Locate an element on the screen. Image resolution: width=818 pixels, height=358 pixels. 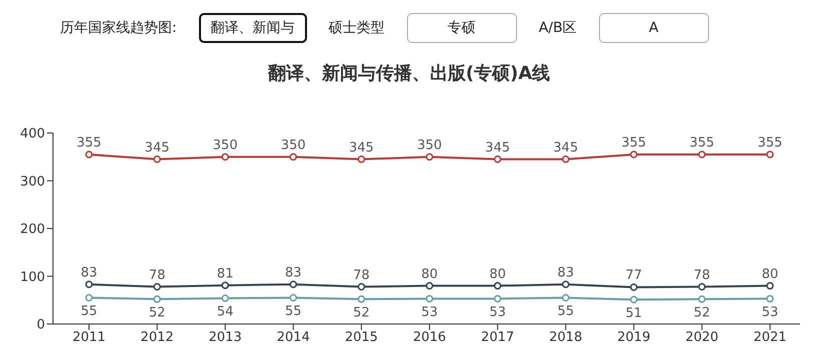
x-tick-label: 2012 is located at coordinates (157, 338).